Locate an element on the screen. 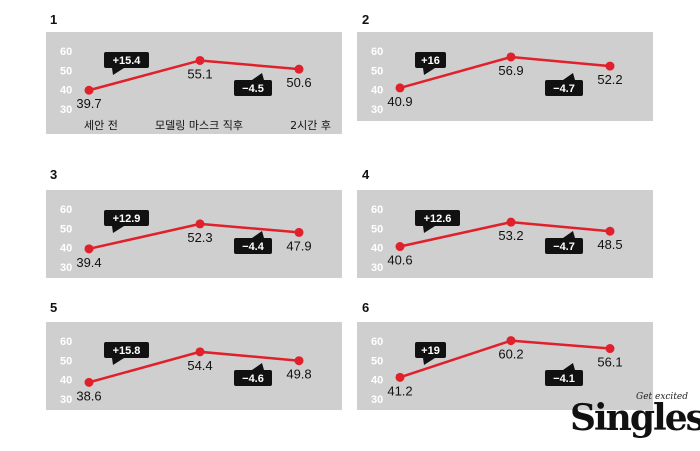  chart-panel: 30 40 50 60 38.6 54.4 49.8 +15.8 −4.6 is located at coordinates (194, 366).